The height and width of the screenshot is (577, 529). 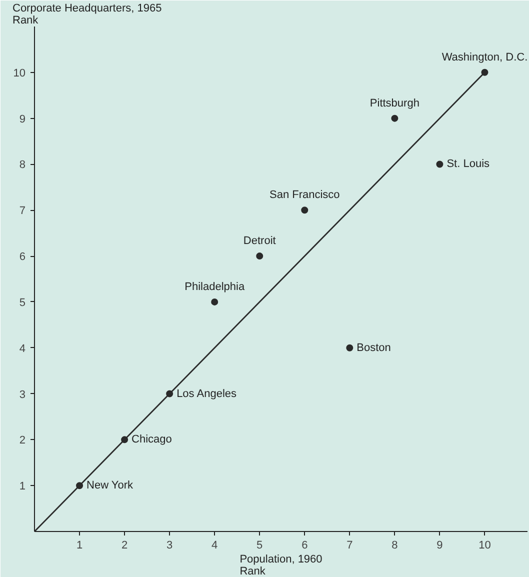 What do you see at coordinates (22, 394) in the screenshot?
I see `y-tick-label: 3` at bounding box center [22, 394].